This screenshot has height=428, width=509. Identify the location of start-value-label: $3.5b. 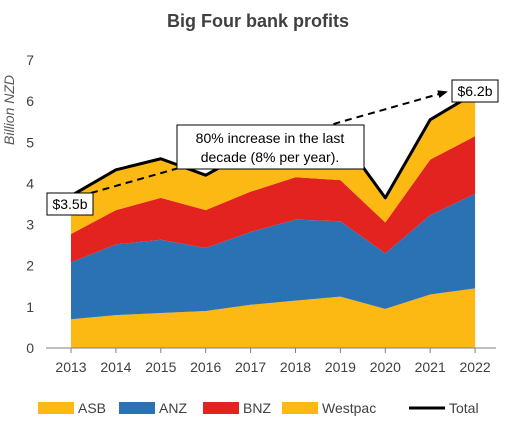
(69, 204).